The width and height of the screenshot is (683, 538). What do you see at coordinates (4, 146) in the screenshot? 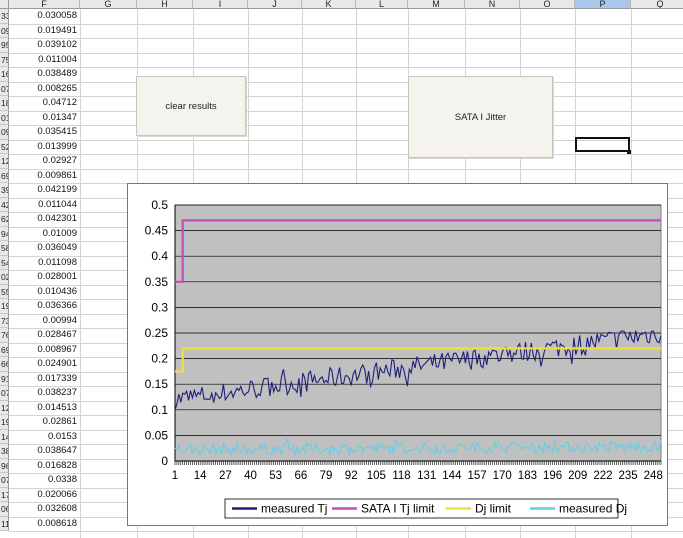
I see `row-header: 52` at bounding box center [4, 146].